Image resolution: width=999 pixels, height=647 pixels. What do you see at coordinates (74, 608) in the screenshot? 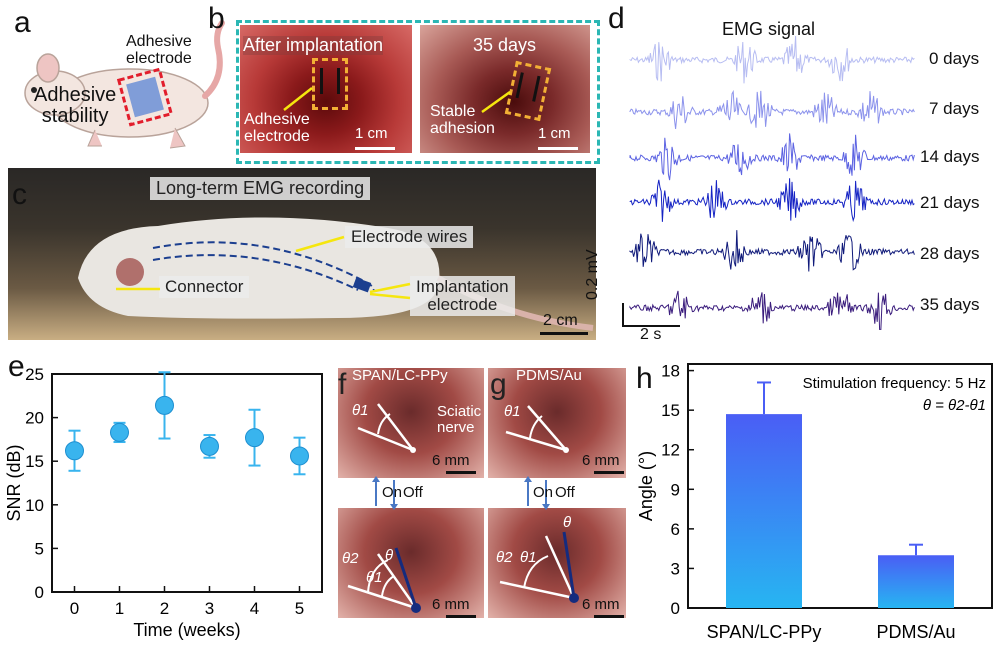
I see `snr-xtick-label: 0` at bounding box center [74, 608].